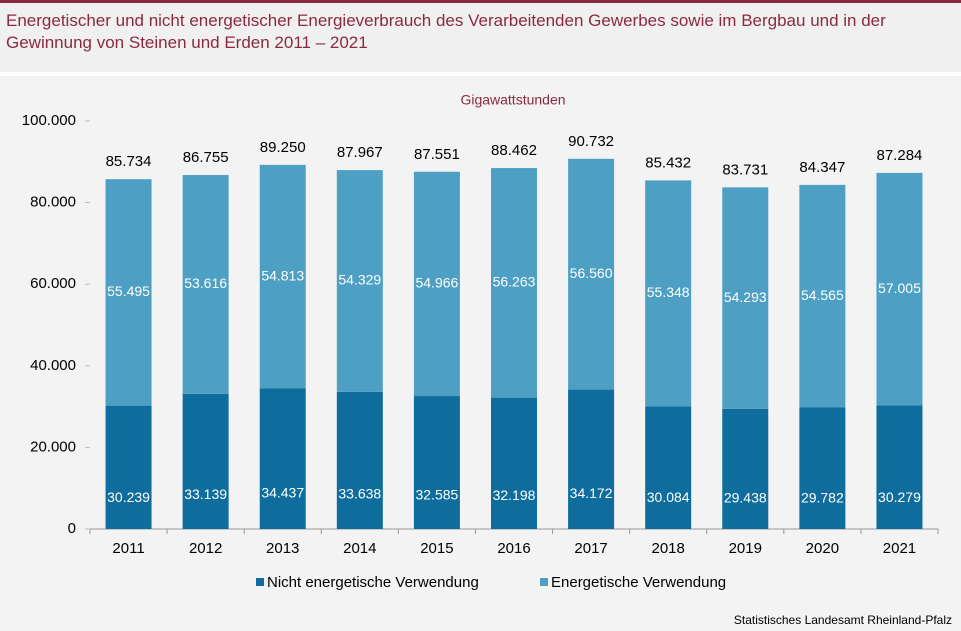 This screenshot has width=961, height=631. I want to click on x-tick-label: 2021, so click(899, 548).